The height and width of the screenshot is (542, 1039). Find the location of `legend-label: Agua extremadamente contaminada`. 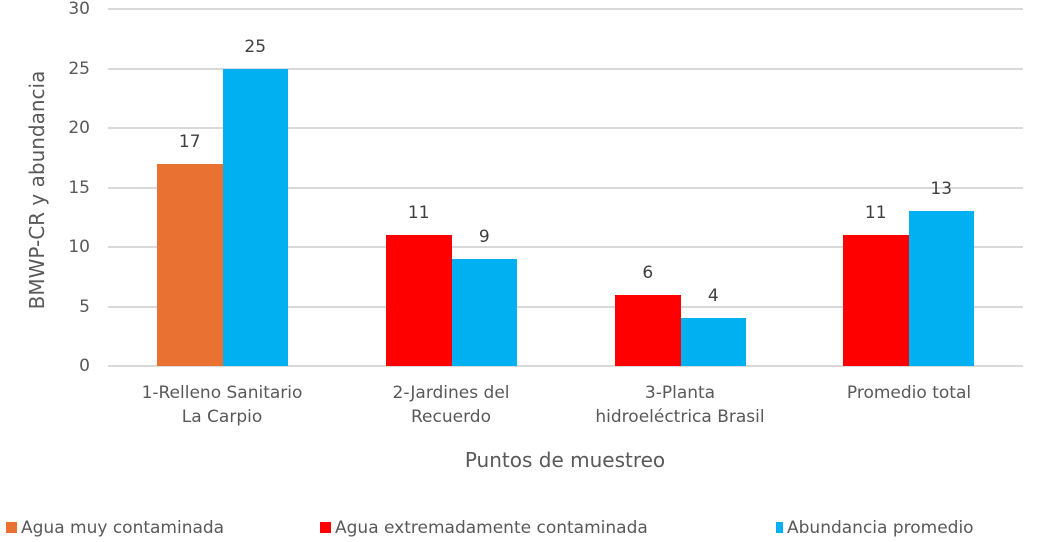

legend-label: Agua extremadamente contaminada is located at coordinates (491, 528).